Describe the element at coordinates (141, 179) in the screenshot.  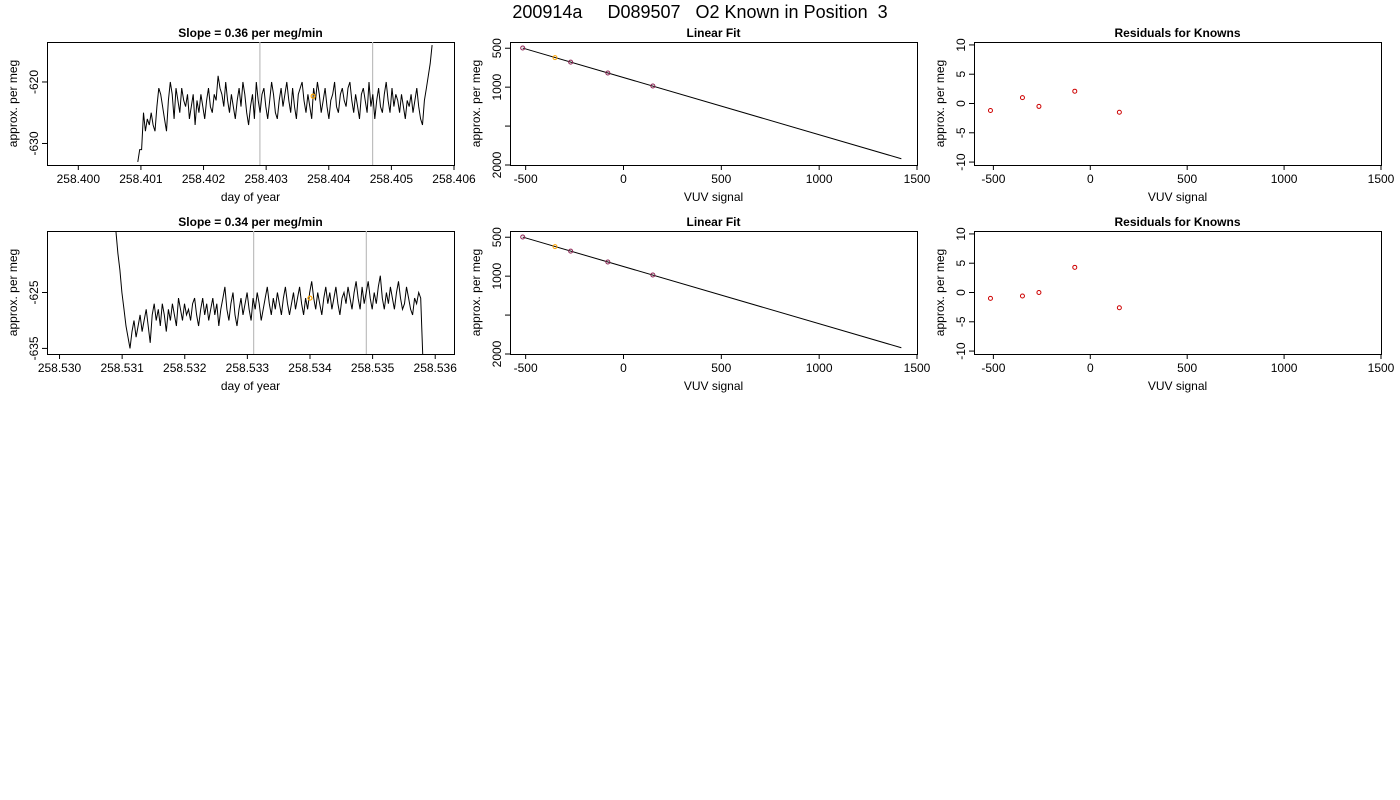
I see `x-tick-label: 258.401` at that location.